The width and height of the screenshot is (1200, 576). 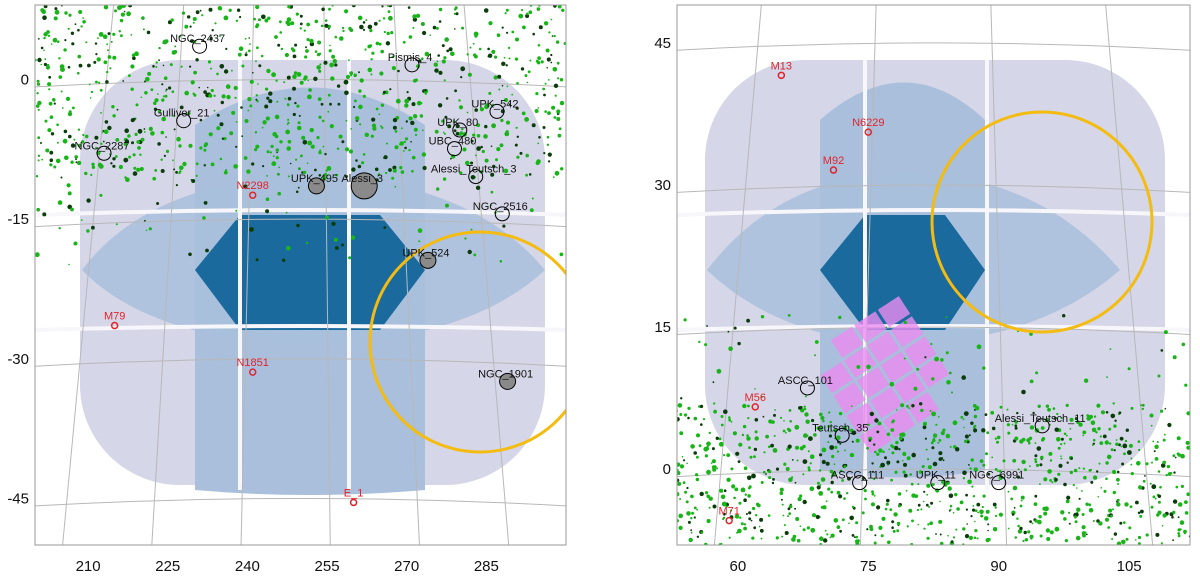 I want to click on mosaic-tile, so click(x=876, y=438).